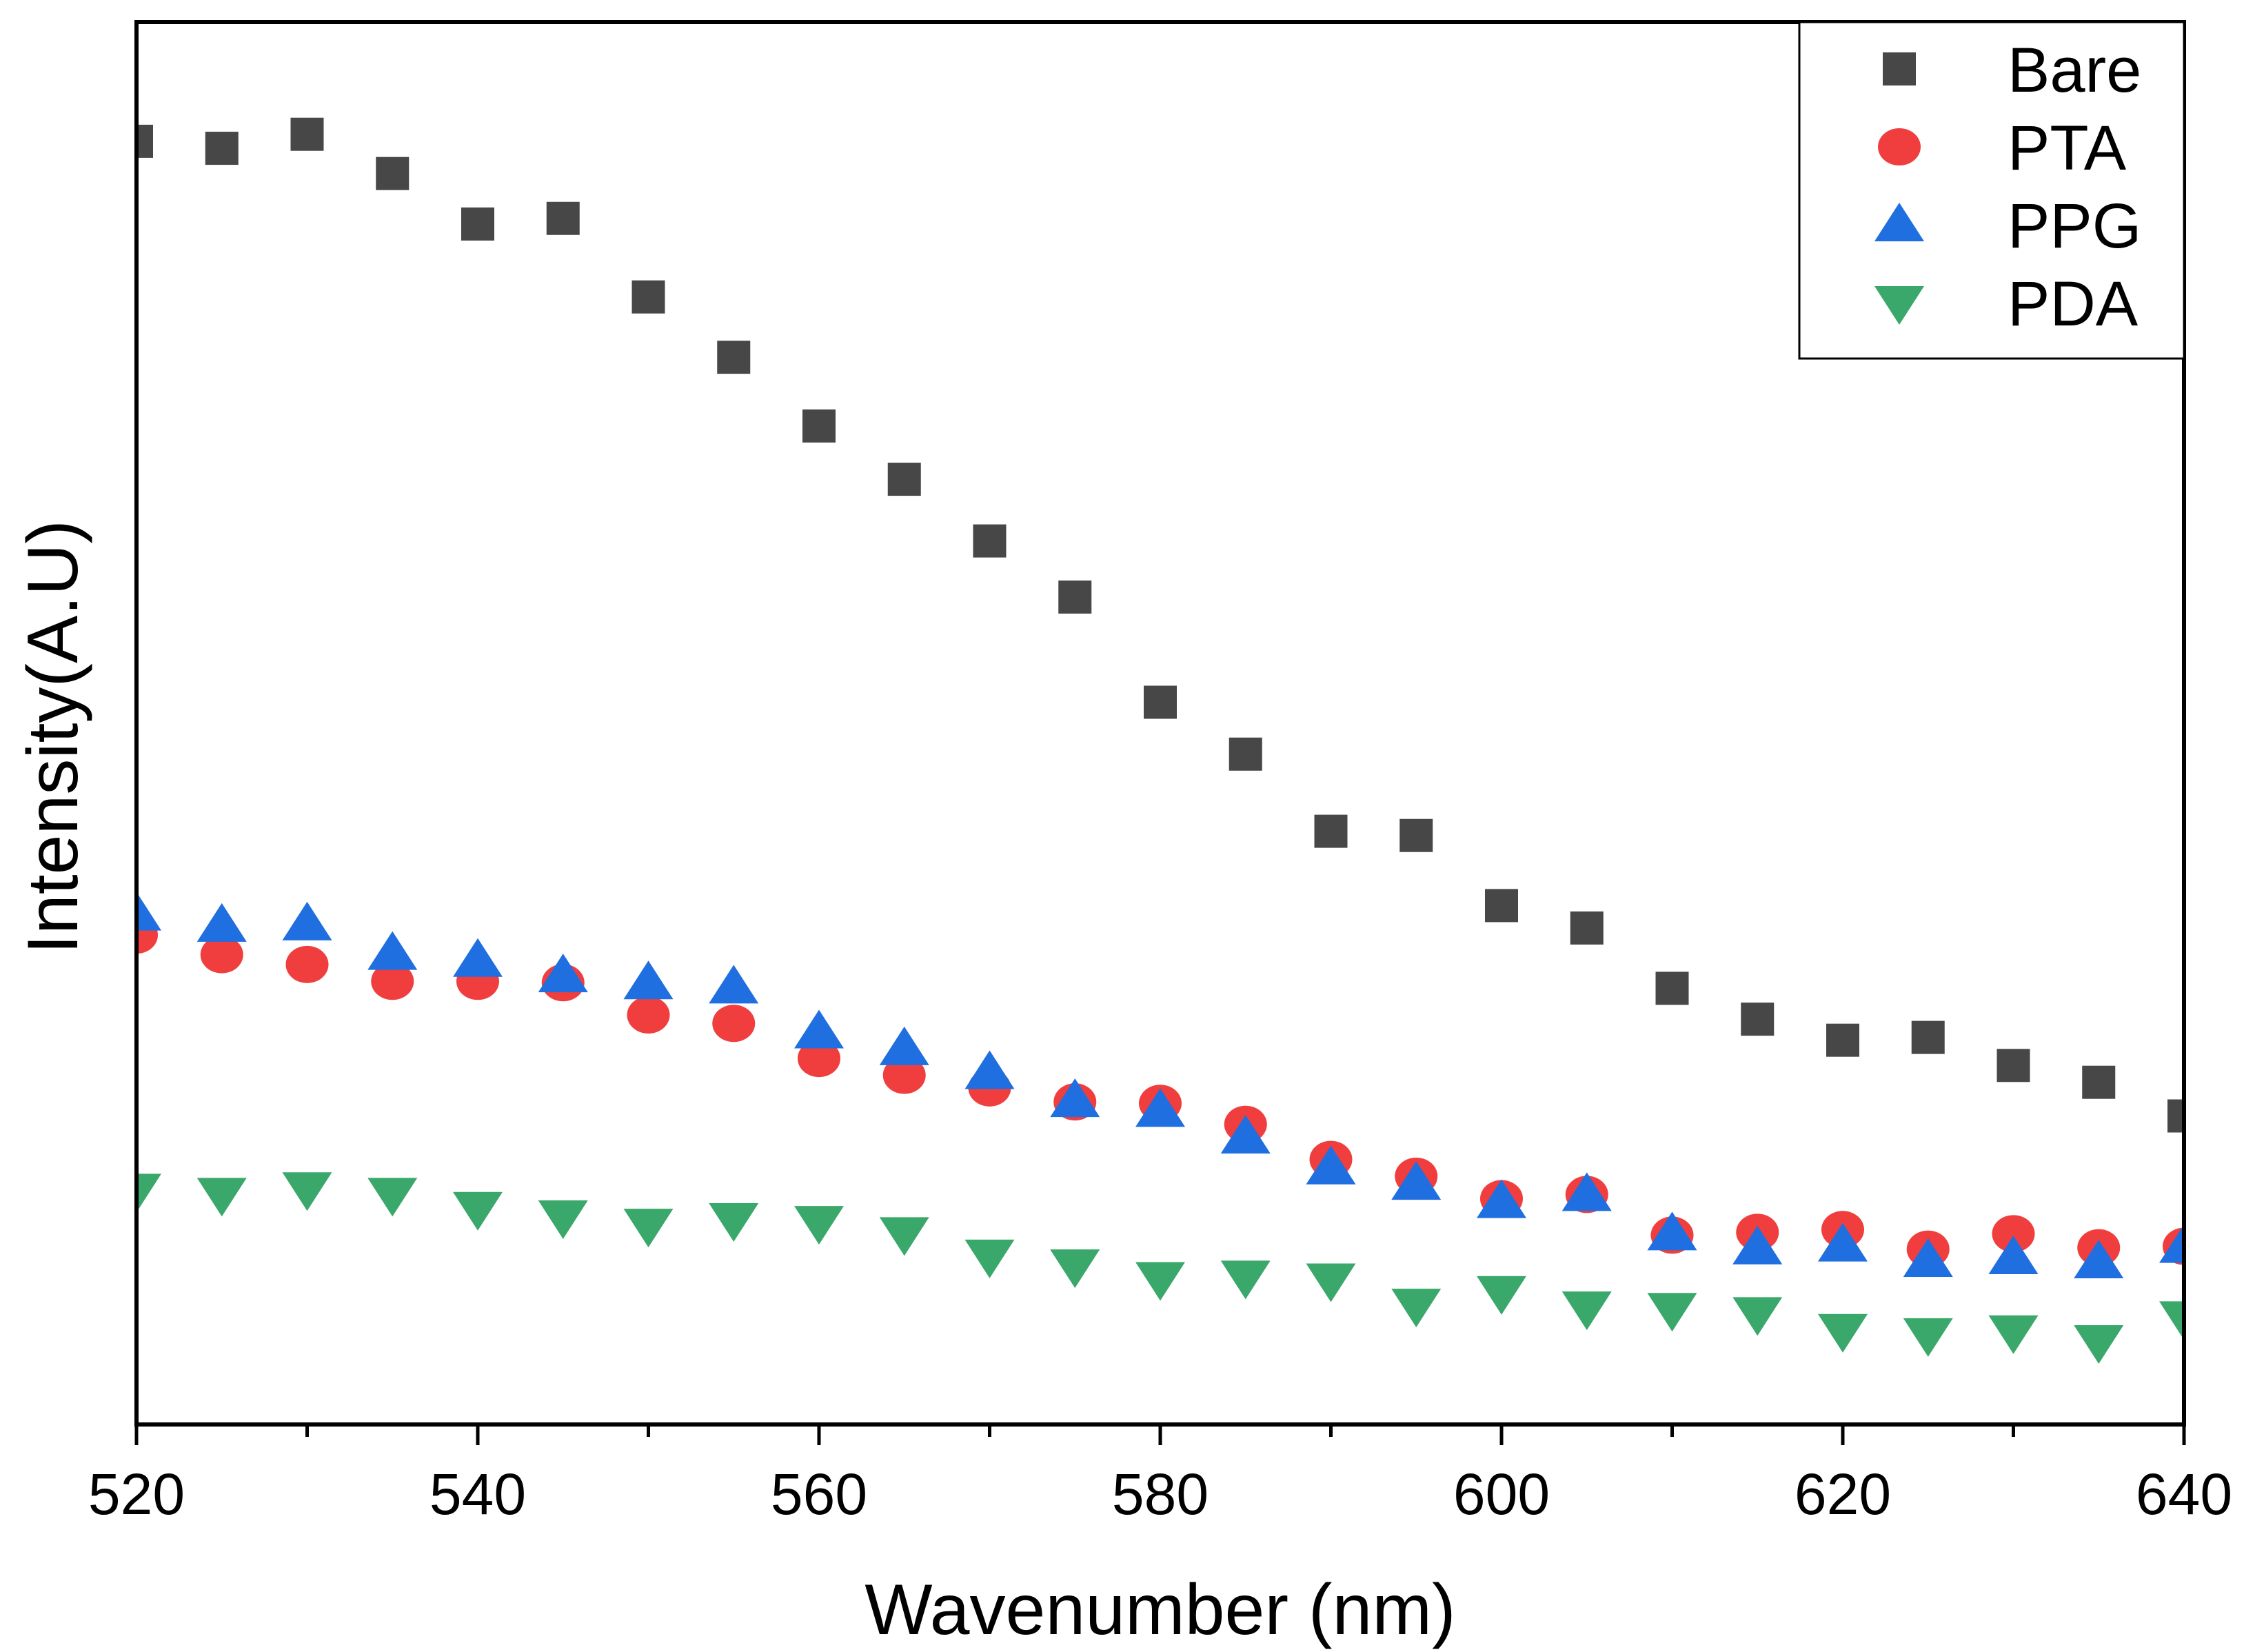 The width and height of the screenshot is (2244, 1652). I want to click on y-axis-title: Intensity(A.U), so click(53, 737).